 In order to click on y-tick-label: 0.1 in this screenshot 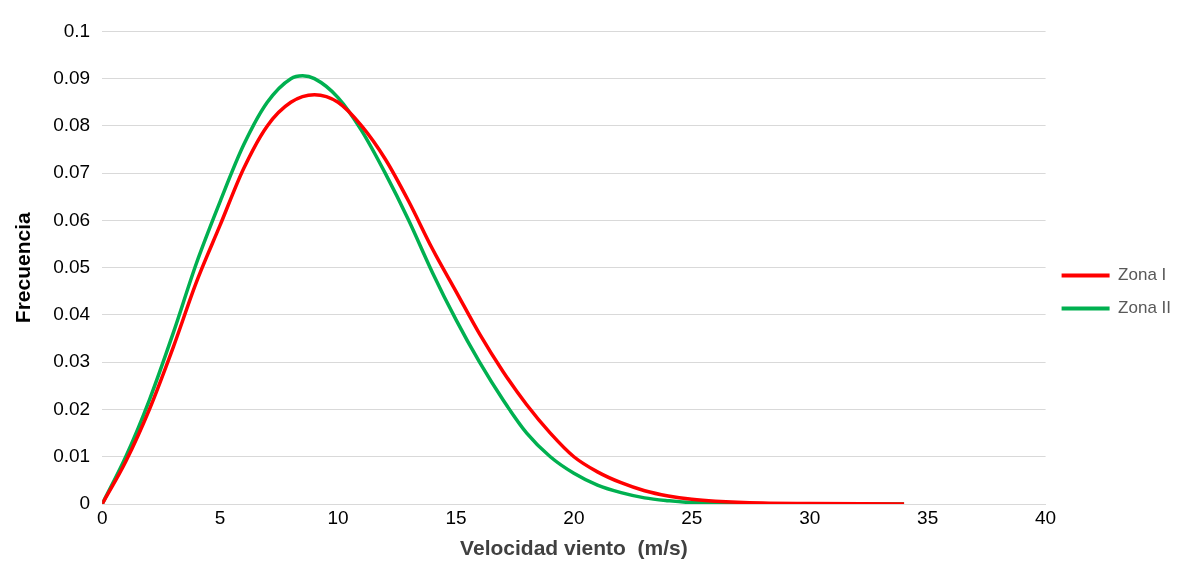, I will do `click(77, 30)`.